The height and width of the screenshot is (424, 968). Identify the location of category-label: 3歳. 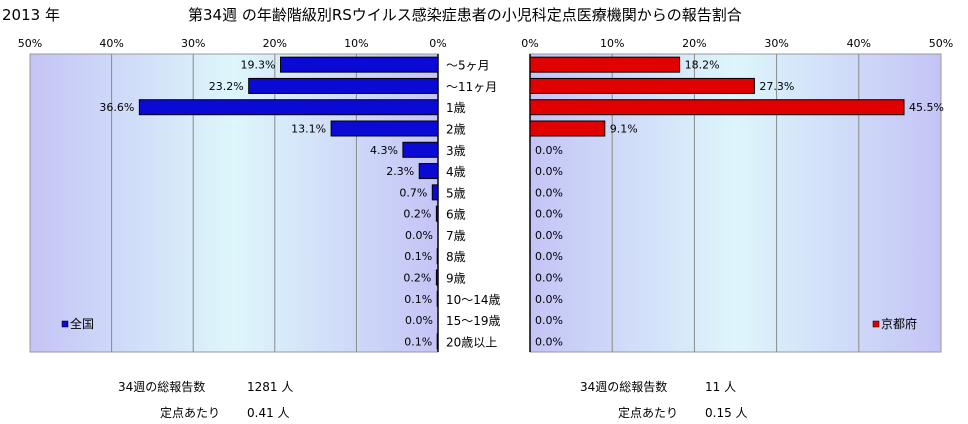
(456, 151).